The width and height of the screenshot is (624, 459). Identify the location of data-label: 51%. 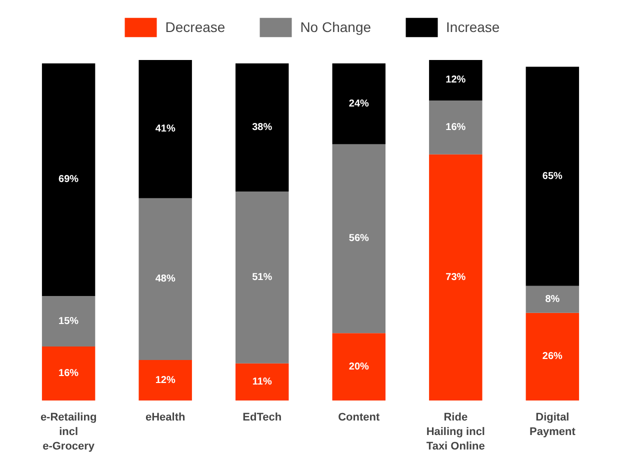
(262, 277).